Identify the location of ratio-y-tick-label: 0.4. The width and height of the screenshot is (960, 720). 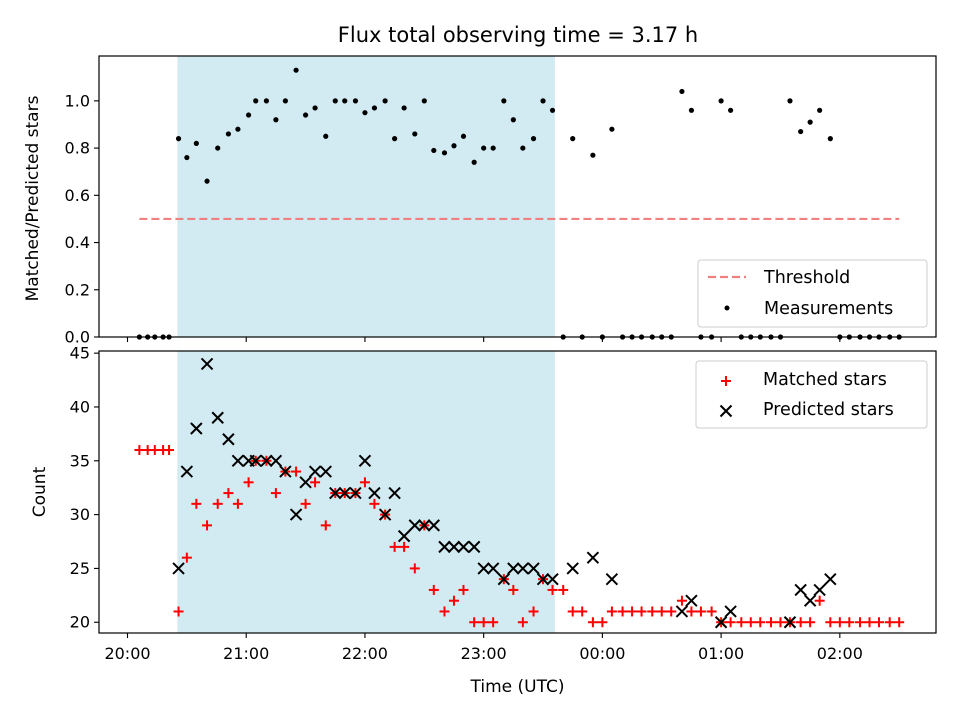
(77, 242).